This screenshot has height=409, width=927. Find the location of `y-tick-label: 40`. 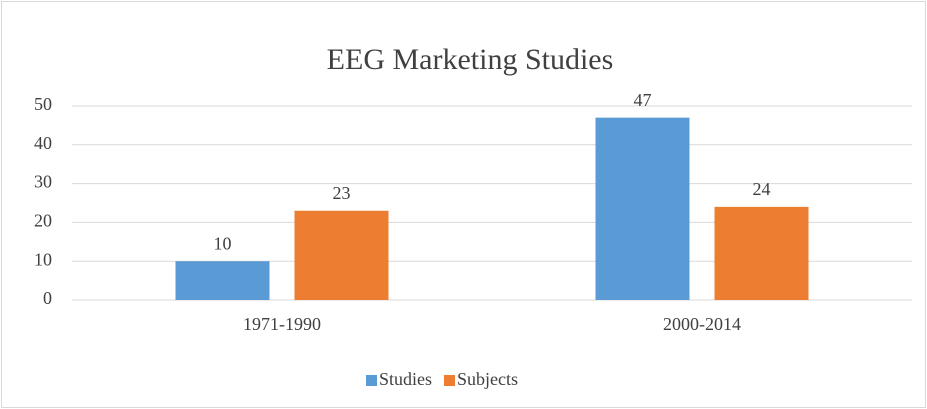

y-tick-label: 40 is located at coordinates (43, 143).